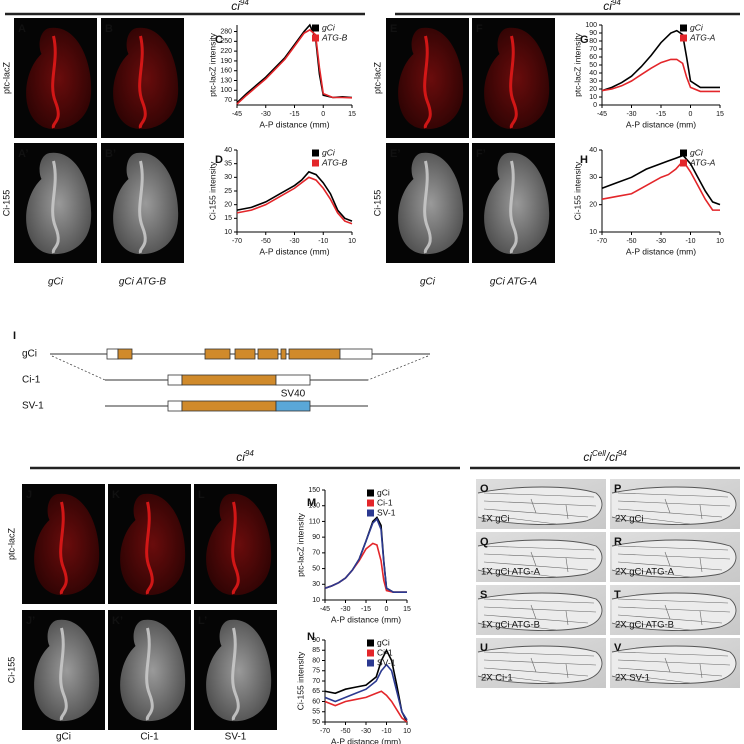  I want to click on panel-label: V, so click(618, 648).